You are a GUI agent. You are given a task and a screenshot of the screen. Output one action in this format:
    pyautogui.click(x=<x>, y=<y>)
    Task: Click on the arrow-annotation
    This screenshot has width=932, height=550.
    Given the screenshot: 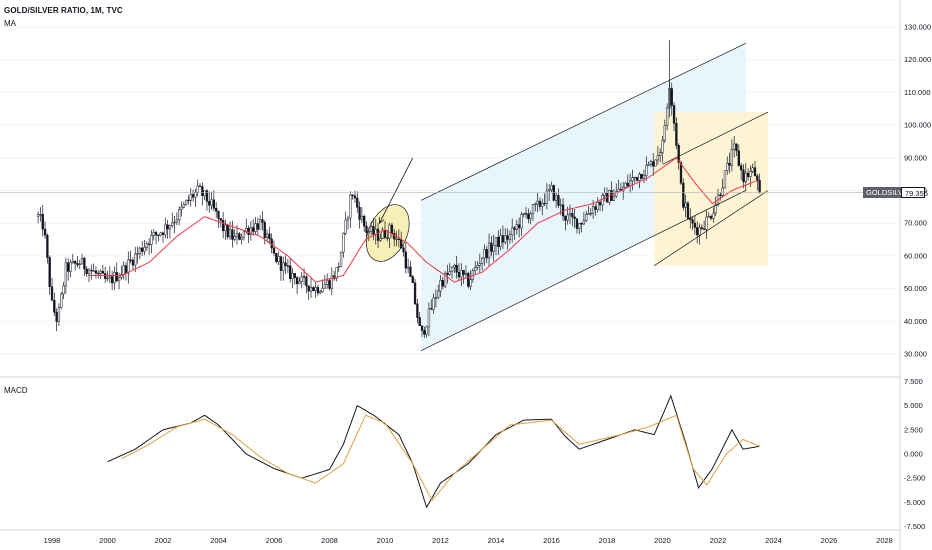 What is the action you would take?
    pyautogui.click(x=396, y=190)
    